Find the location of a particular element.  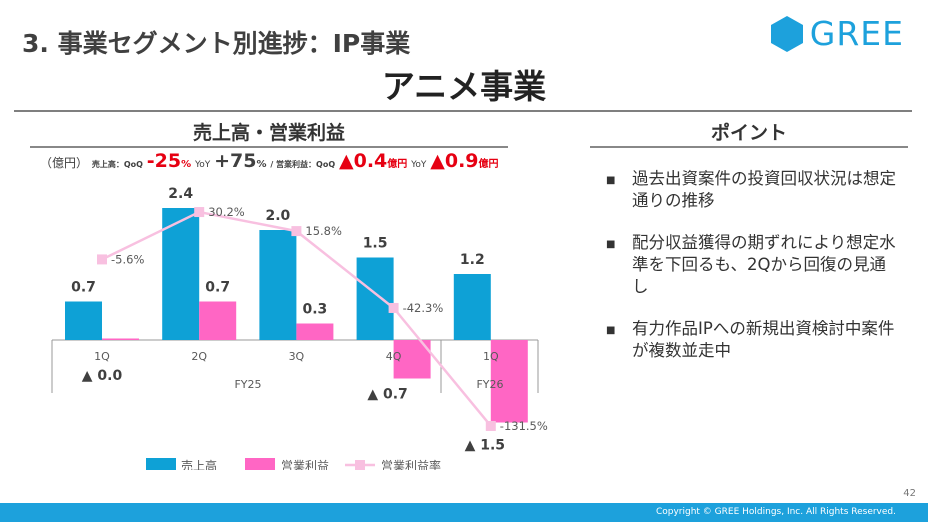

margin-label: -131.5% is located at coordinates (524, 426).